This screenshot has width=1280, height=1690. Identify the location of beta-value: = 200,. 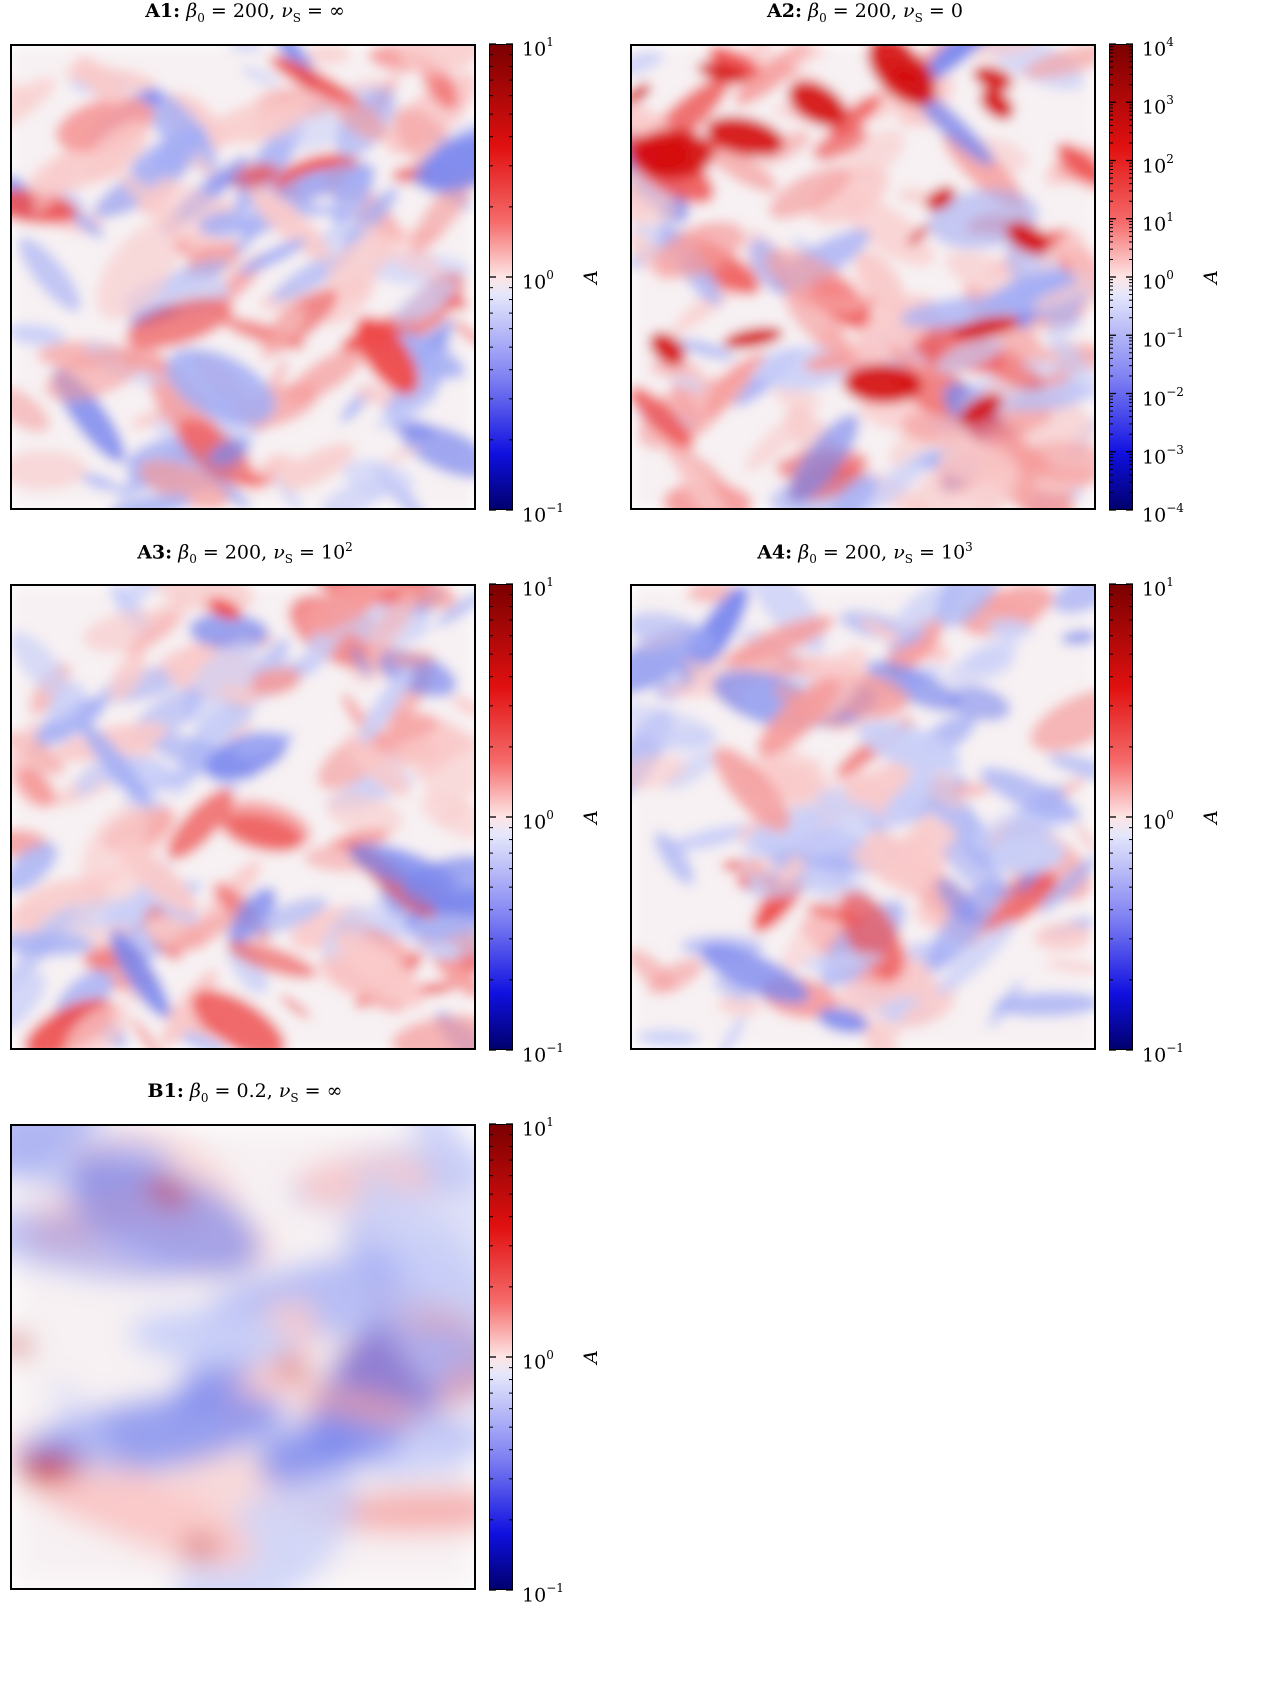
(865, 11).